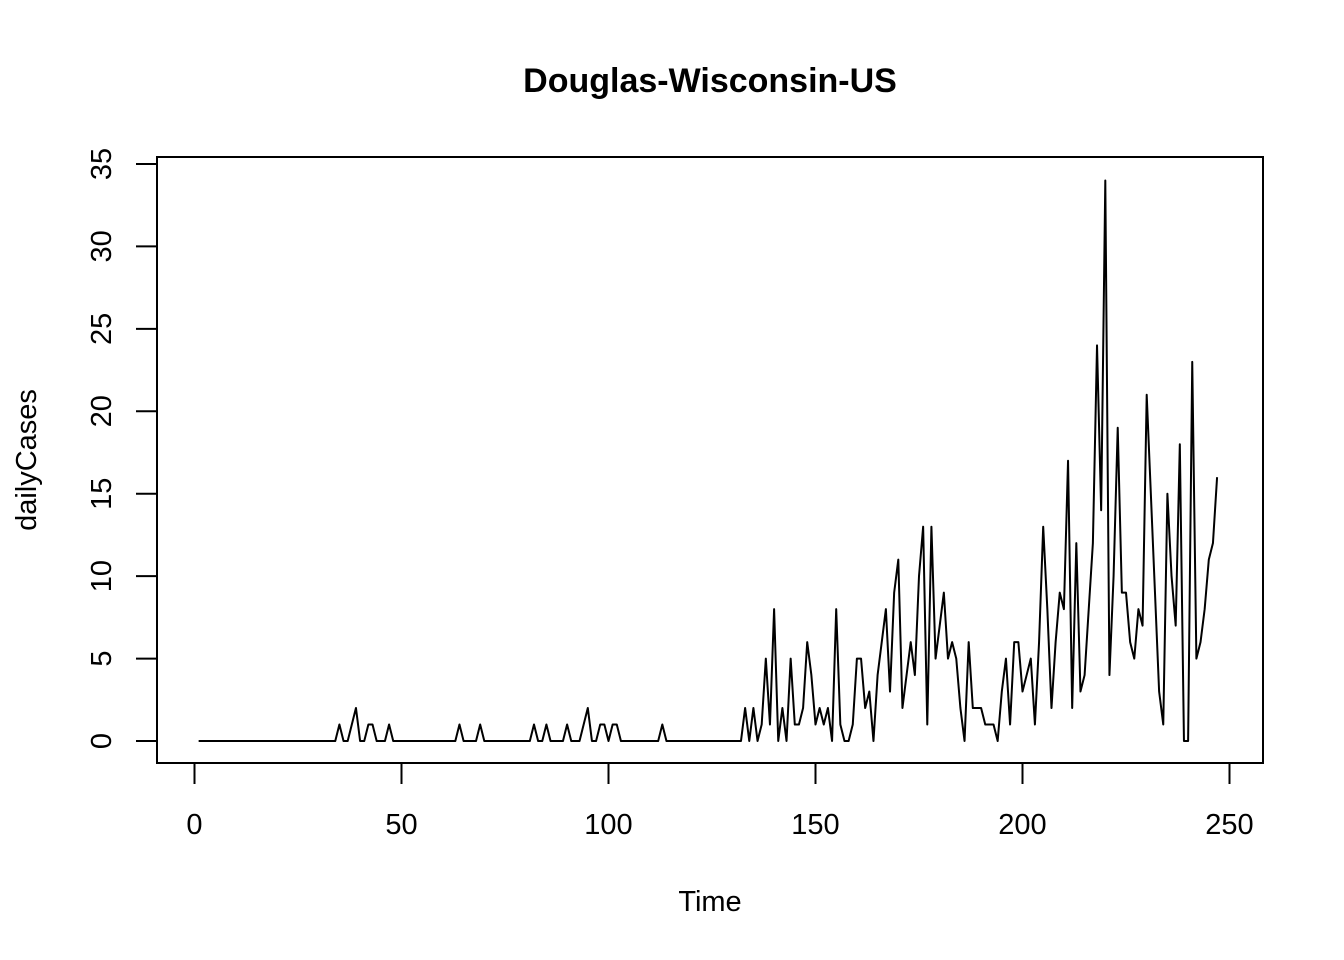 Image resolution: width=1344 pixels, height=960 pixels. What do you see at coordinates (27, 460) in the screenshot?
I see `y-axis-label: dailyCases` at bounding box center [27, 460].